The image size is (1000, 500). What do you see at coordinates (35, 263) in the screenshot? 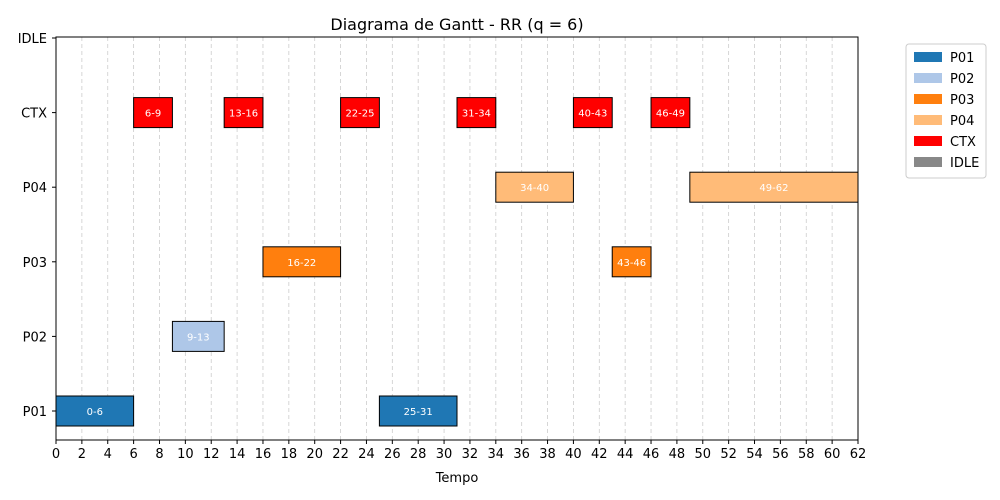
I see `y-tick-label: P03` at bounding box center [35, 263].